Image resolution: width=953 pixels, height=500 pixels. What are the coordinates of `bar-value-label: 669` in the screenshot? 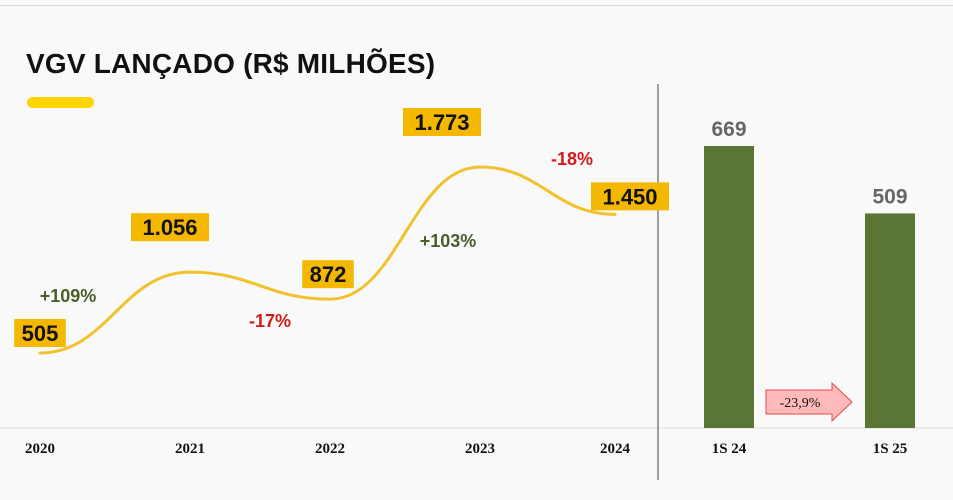 It's located at (728, 129).